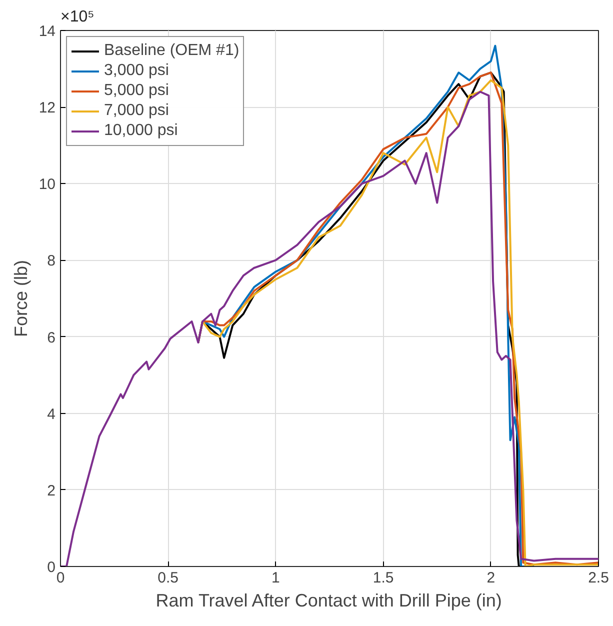 This screenshot has width=613, height=626. Describe the element at coordinates (172, 51) in the screenshot. I see `legend-label: Baseline (OEM #1)` at that location.